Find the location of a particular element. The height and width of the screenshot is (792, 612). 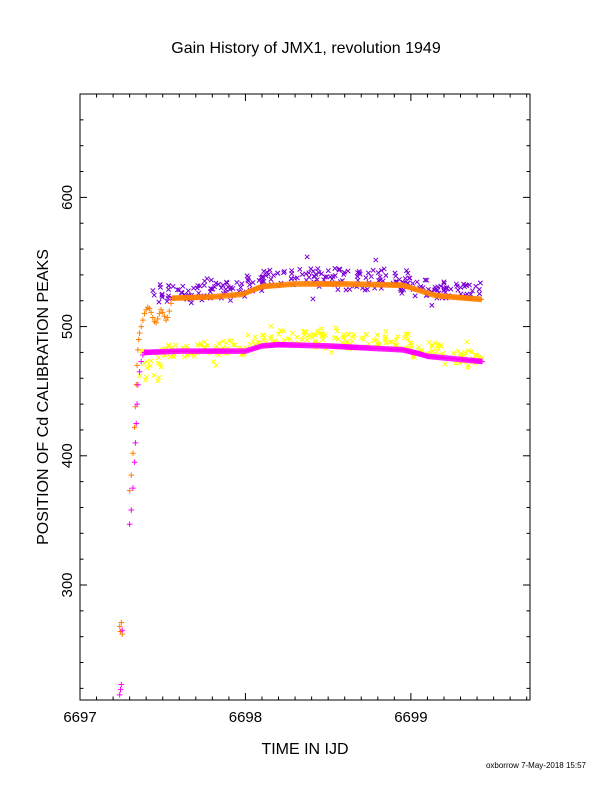

x-tick-label: 6697 is located at coordinates (79, 717).